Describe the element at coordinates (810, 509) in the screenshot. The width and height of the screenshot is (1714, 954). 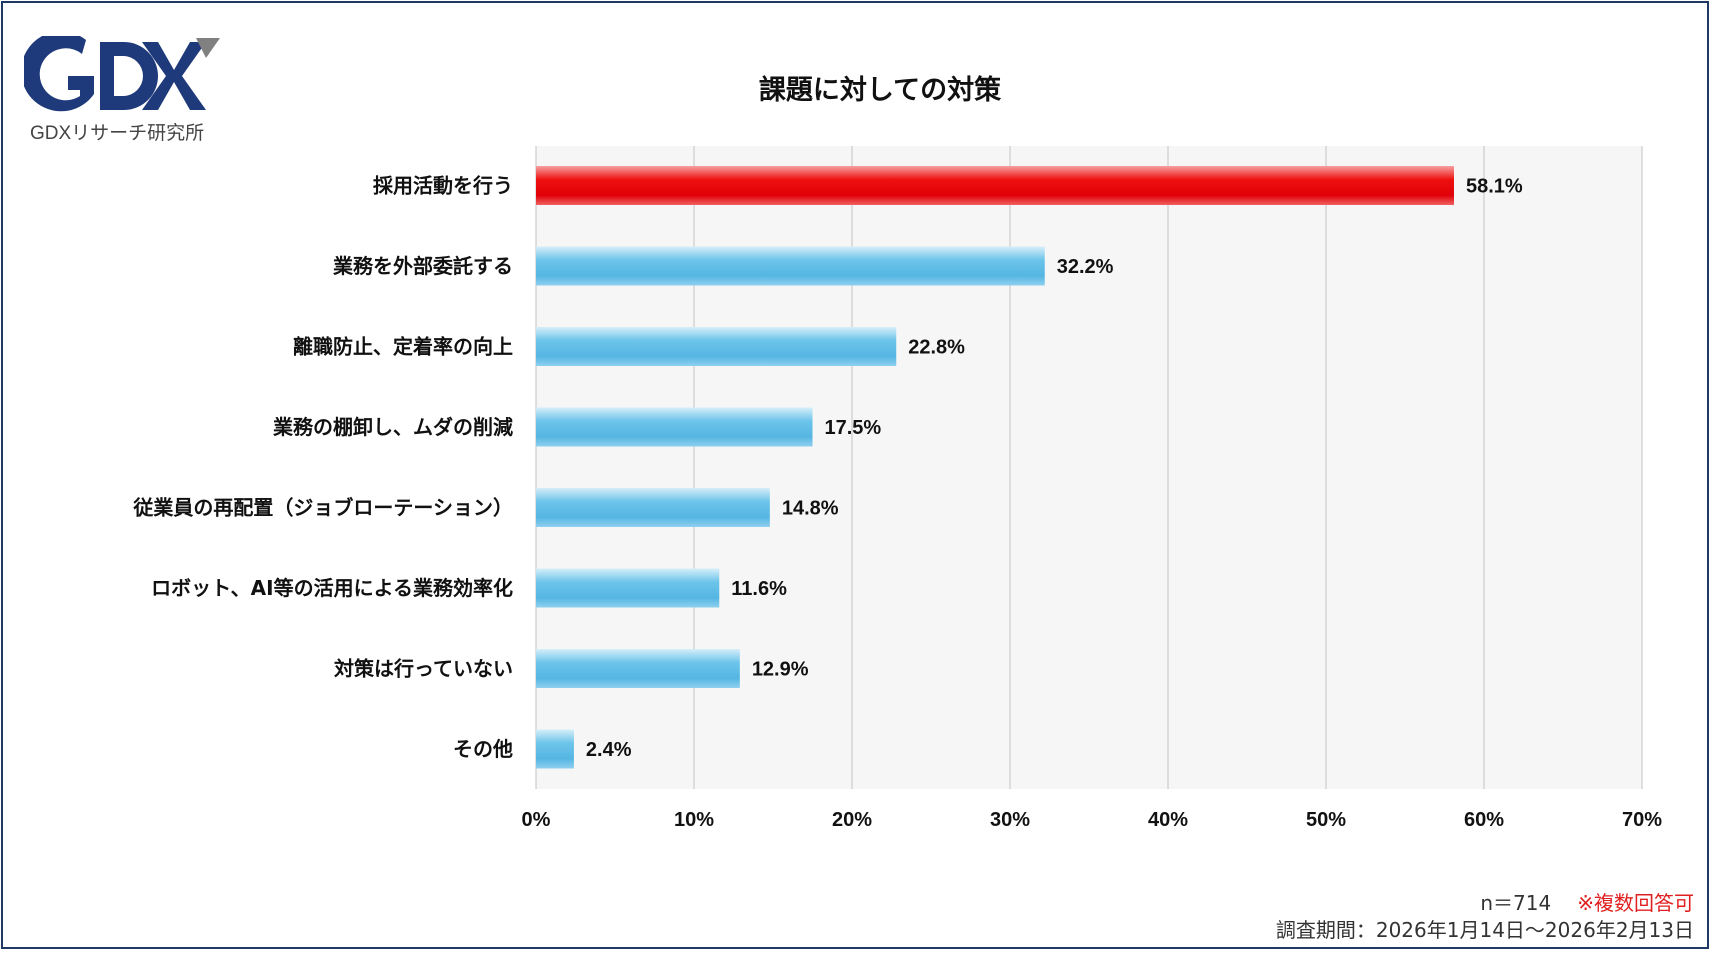
I see `value-label: 14.8%` at that location.